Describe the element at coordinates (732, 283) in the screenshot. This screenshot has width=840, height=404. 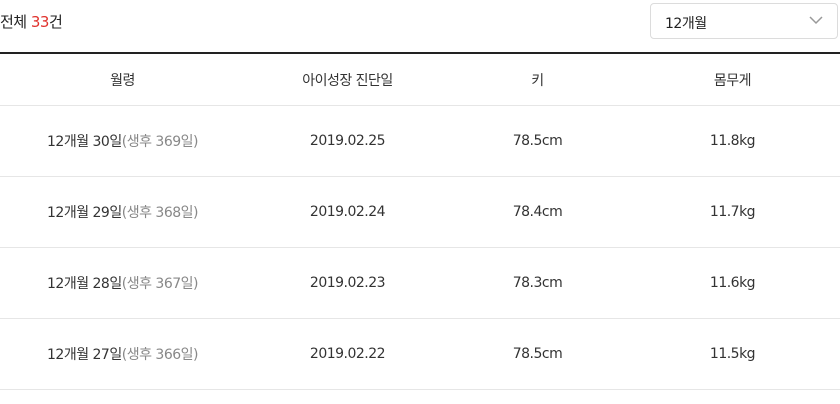
I see `weight-cell: 11.6kg` at that location.